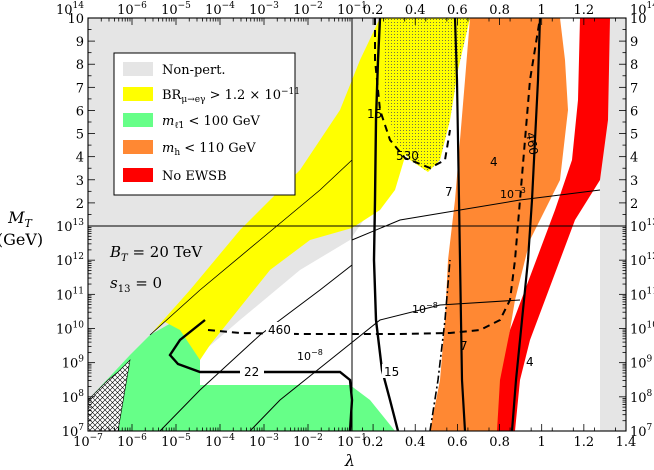 This screenshot has height=470, width=654. What do you see at coordinates (642, 294) in the screenshot?
I see `y-tick-label-log-right: 10¹¹` at bounding box center [642, 294].